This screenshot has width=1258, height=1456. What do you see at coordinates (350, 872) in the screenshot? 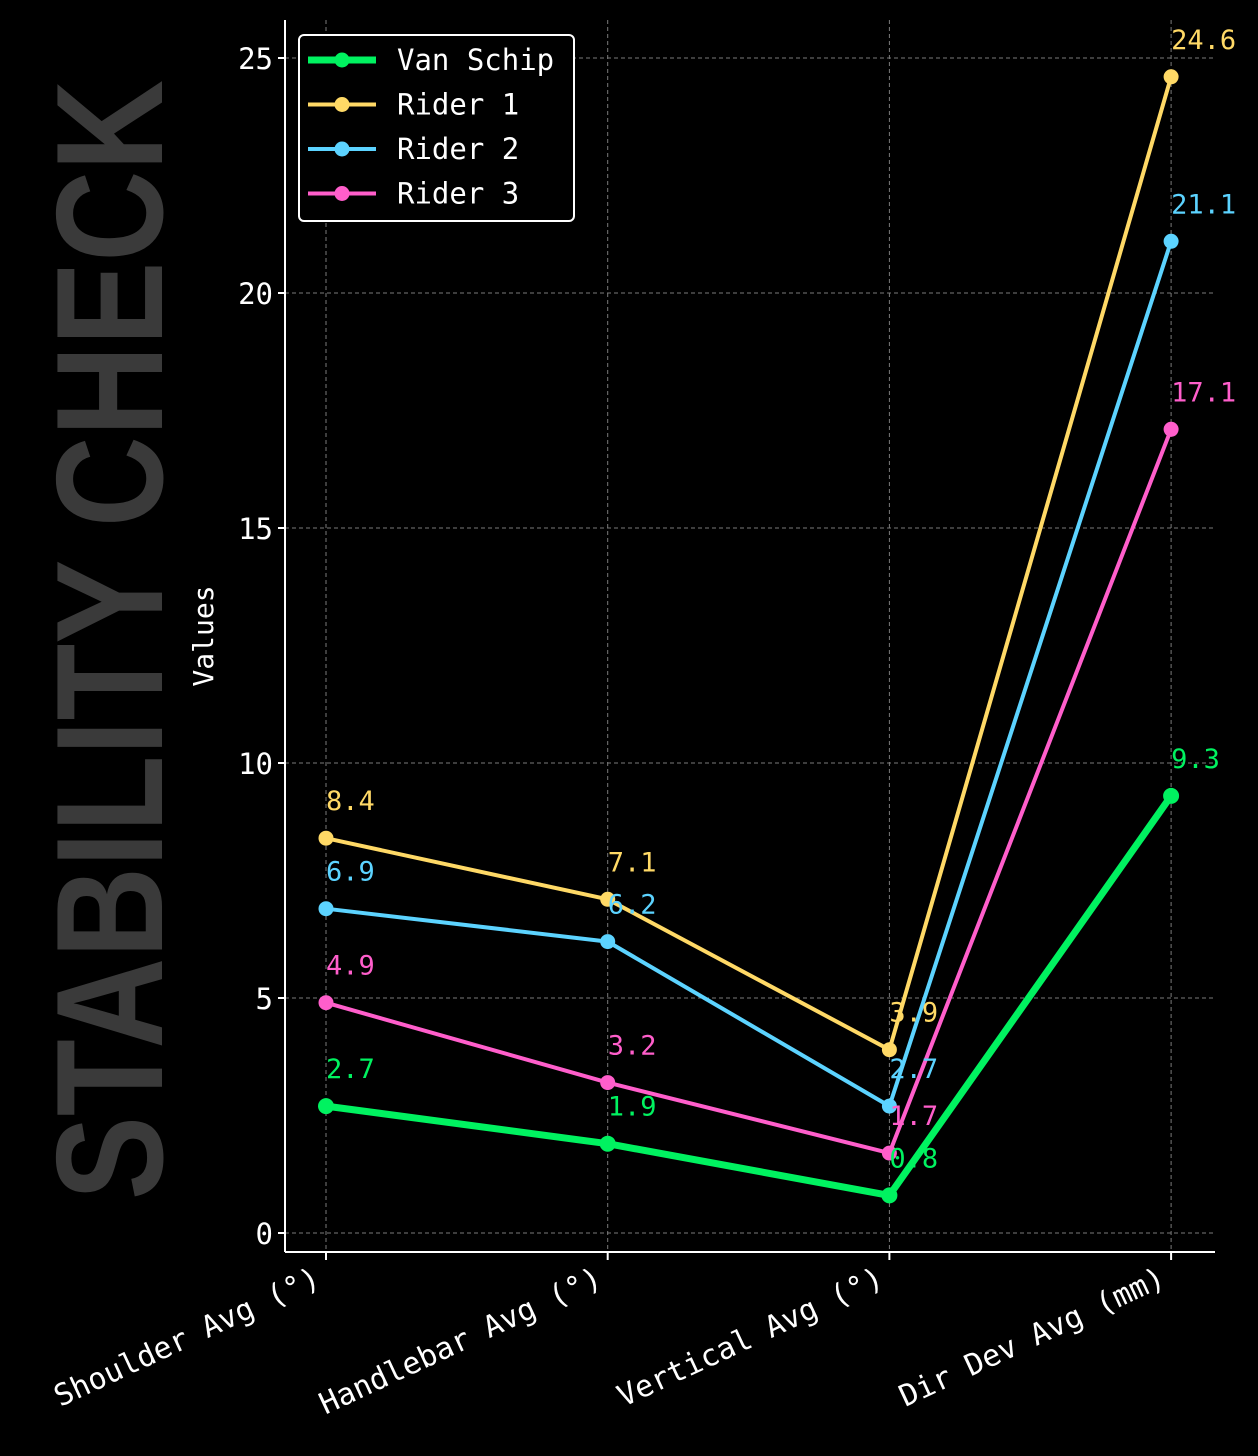
I see `data-label: 6.9` at bounding box center [350, 872].